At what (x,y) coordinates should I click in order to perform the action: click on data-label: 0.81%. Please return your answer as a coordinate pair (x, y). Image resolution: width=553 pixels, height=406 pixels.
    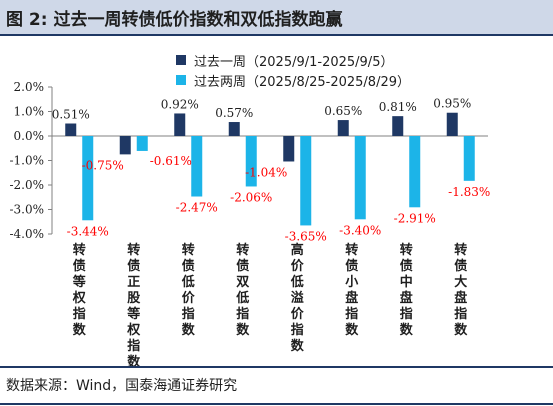
    Looking at the image, I should click on (398, 107).